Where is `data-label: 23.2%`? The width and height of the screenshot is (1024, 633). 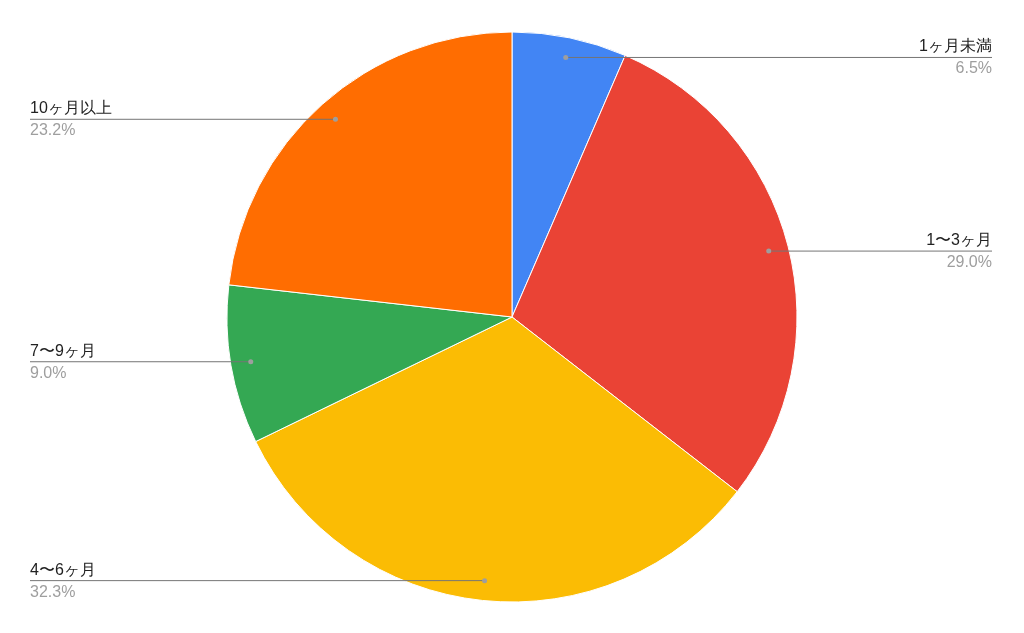 data-label: 23.2% is located at coordinates (53, 130).